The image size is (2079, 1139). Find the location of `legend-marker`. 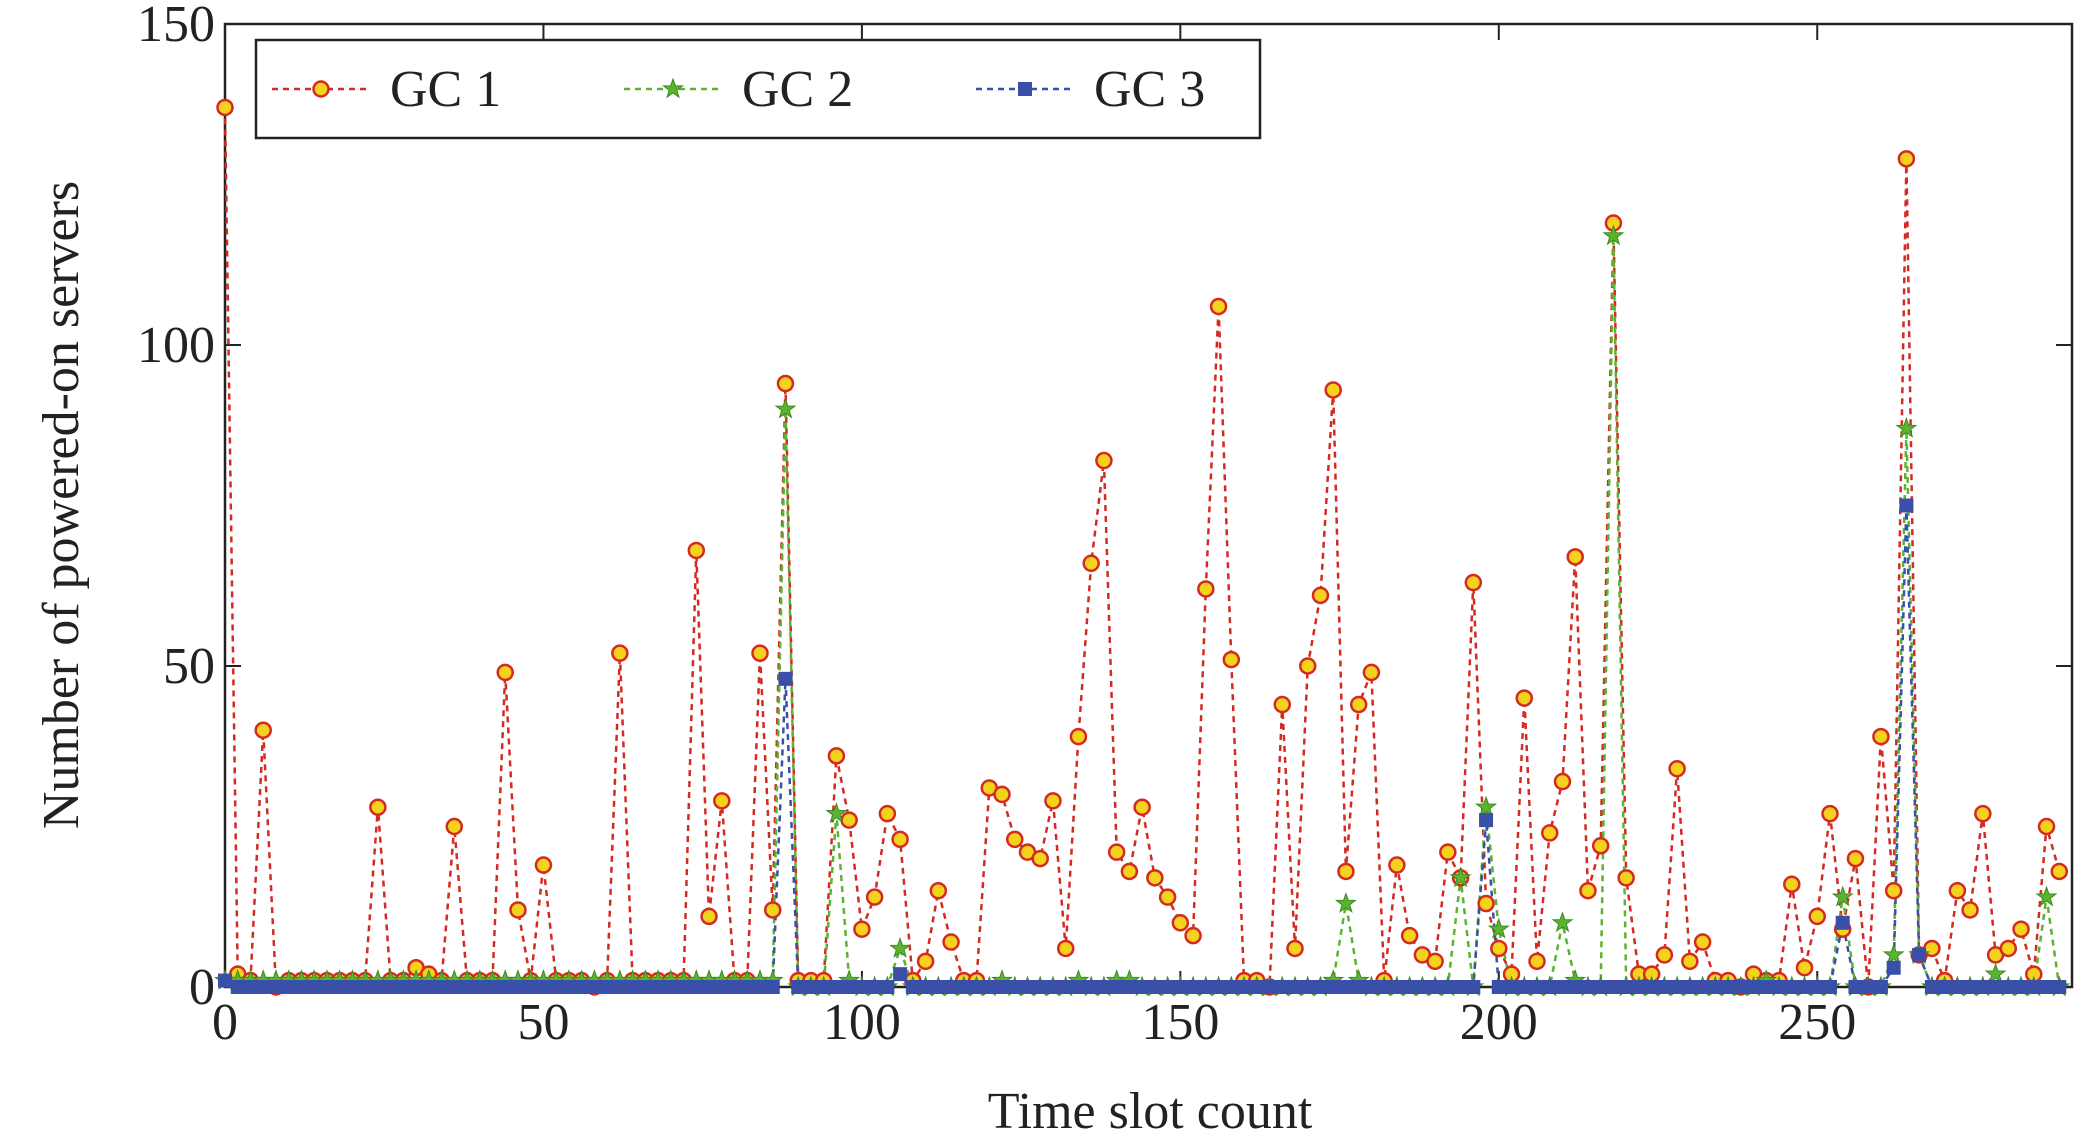

legend-marker is located at coordinates (673, 88).